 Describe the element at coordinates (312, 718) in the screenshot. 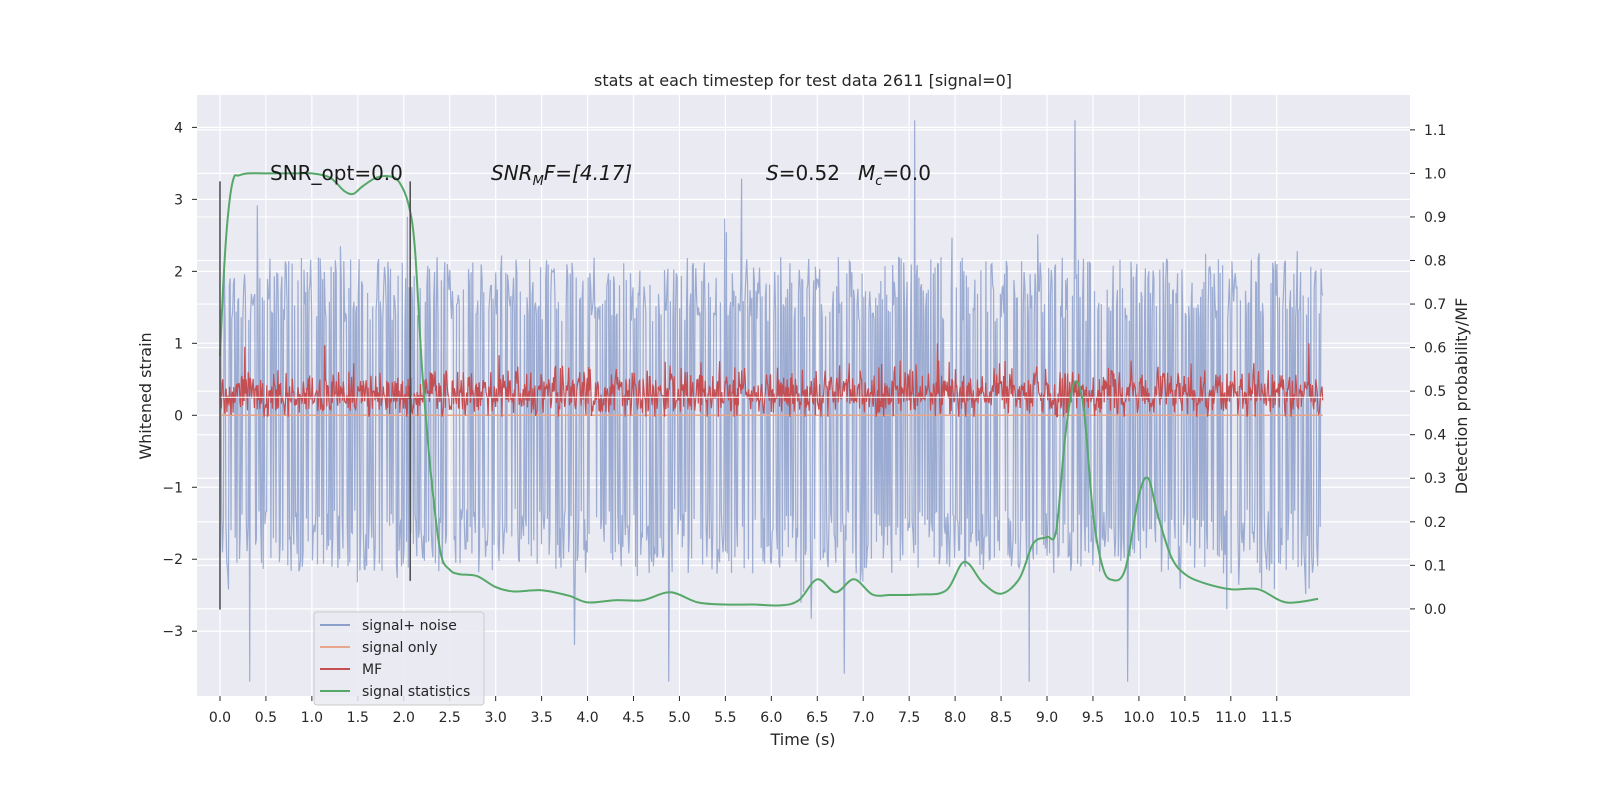

I see `x-tick-label: 1.0` at that location.